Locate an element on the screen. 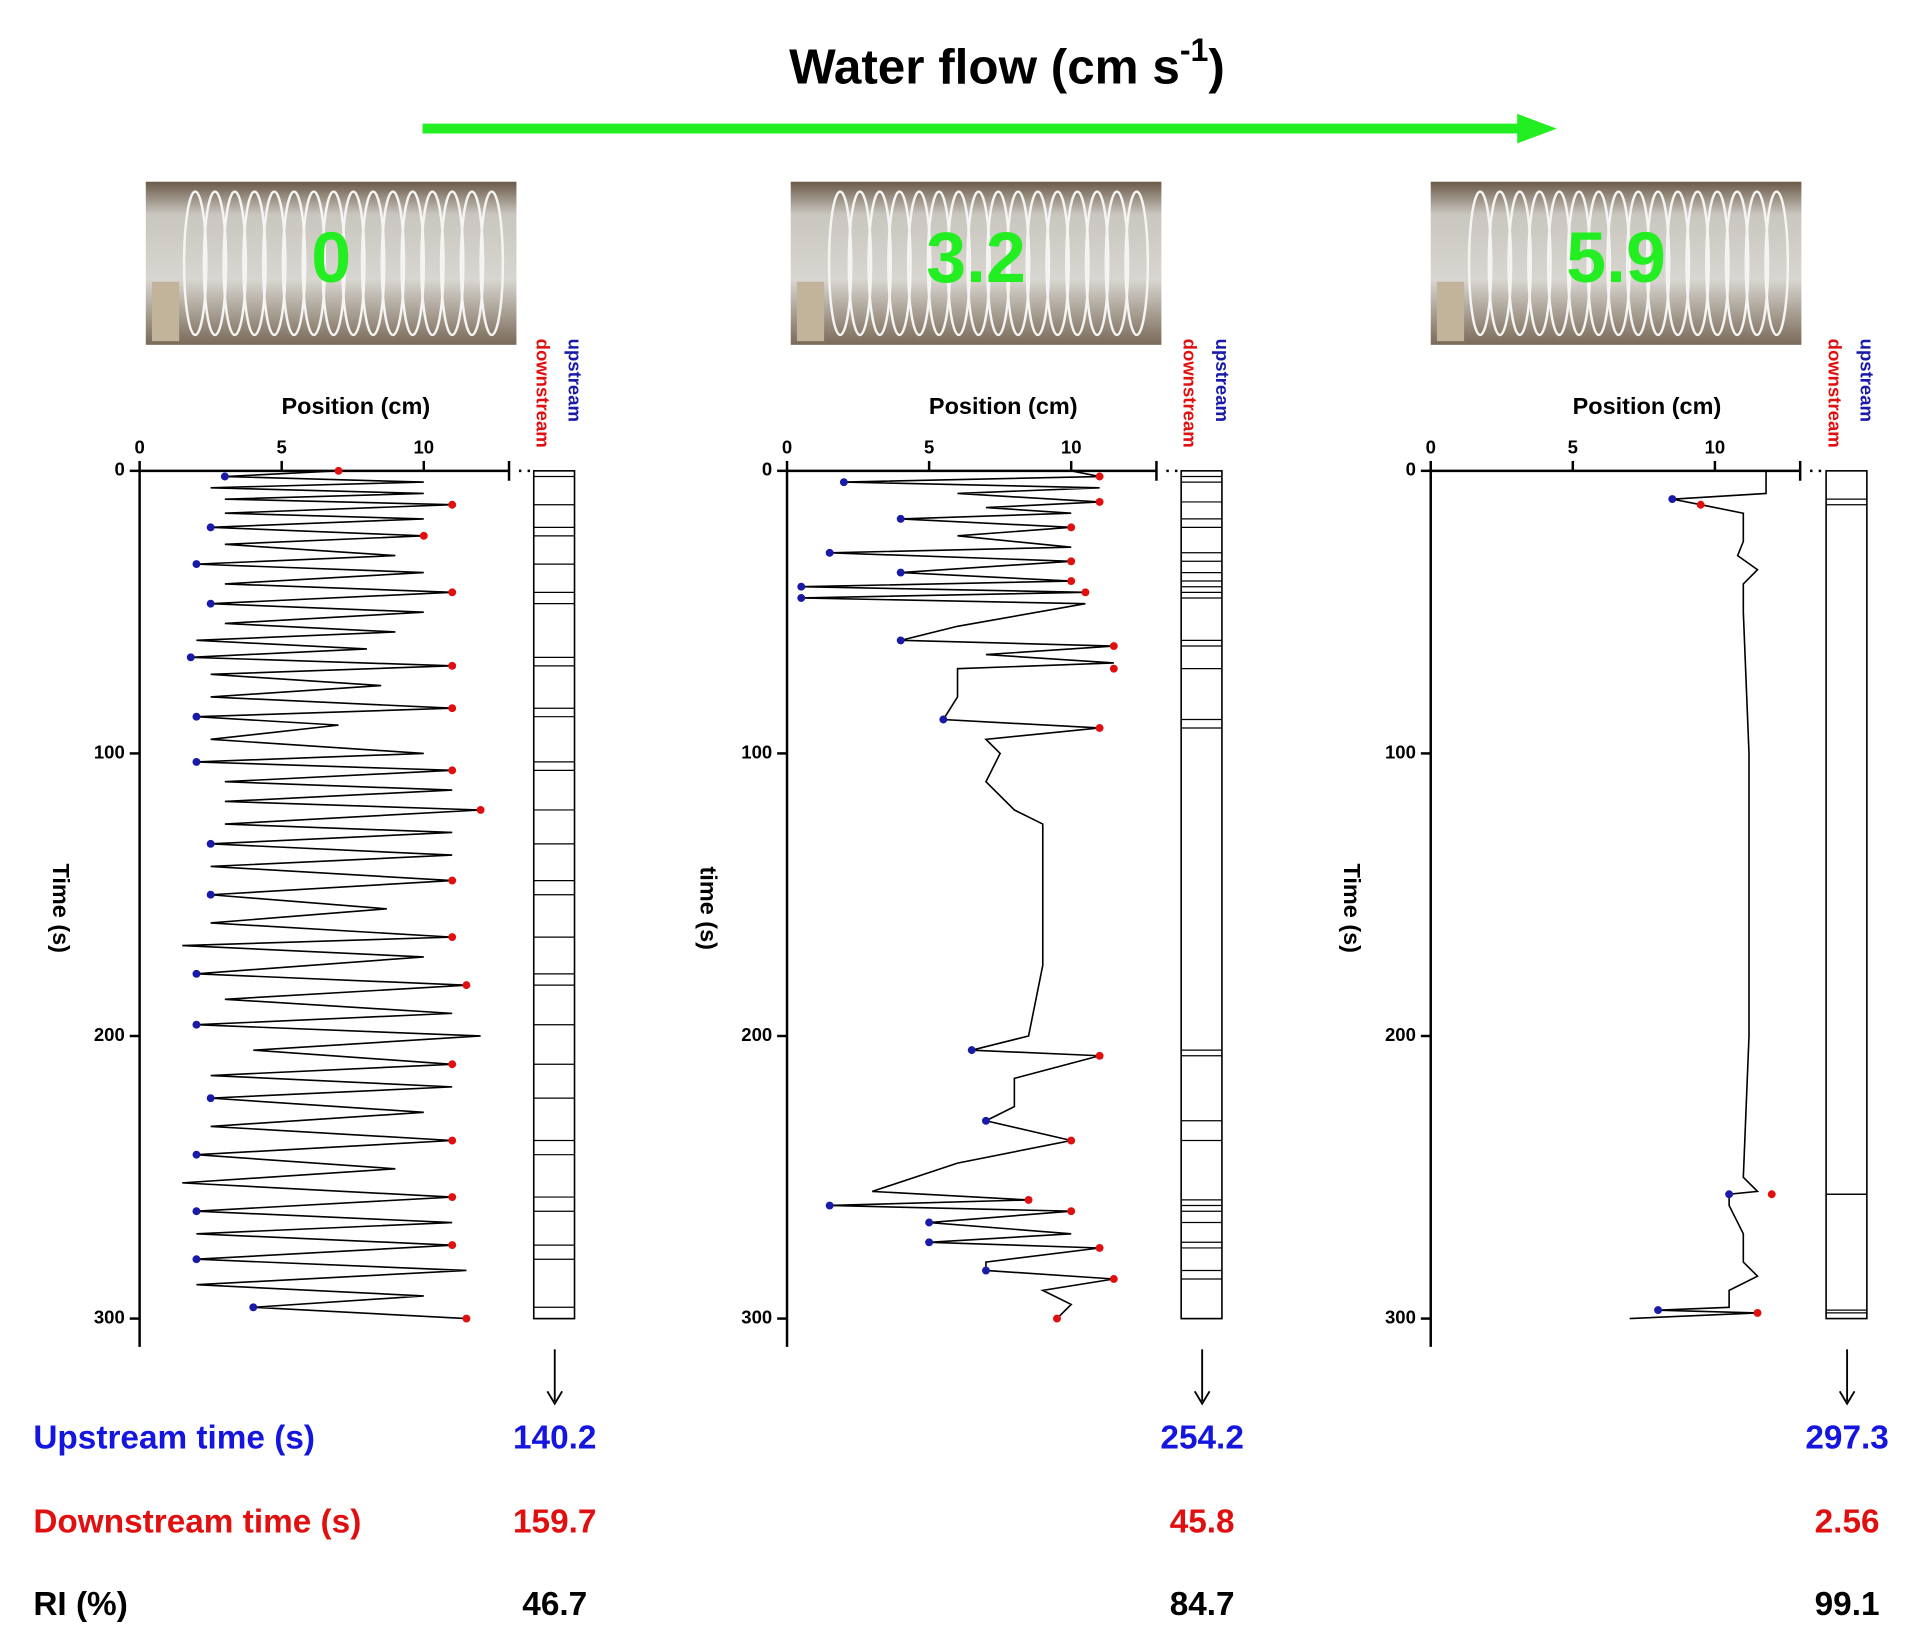 This screenshot has width=1920, height=1641. stat-label: Downstream time (s) is located at coordinates (197, 1521).